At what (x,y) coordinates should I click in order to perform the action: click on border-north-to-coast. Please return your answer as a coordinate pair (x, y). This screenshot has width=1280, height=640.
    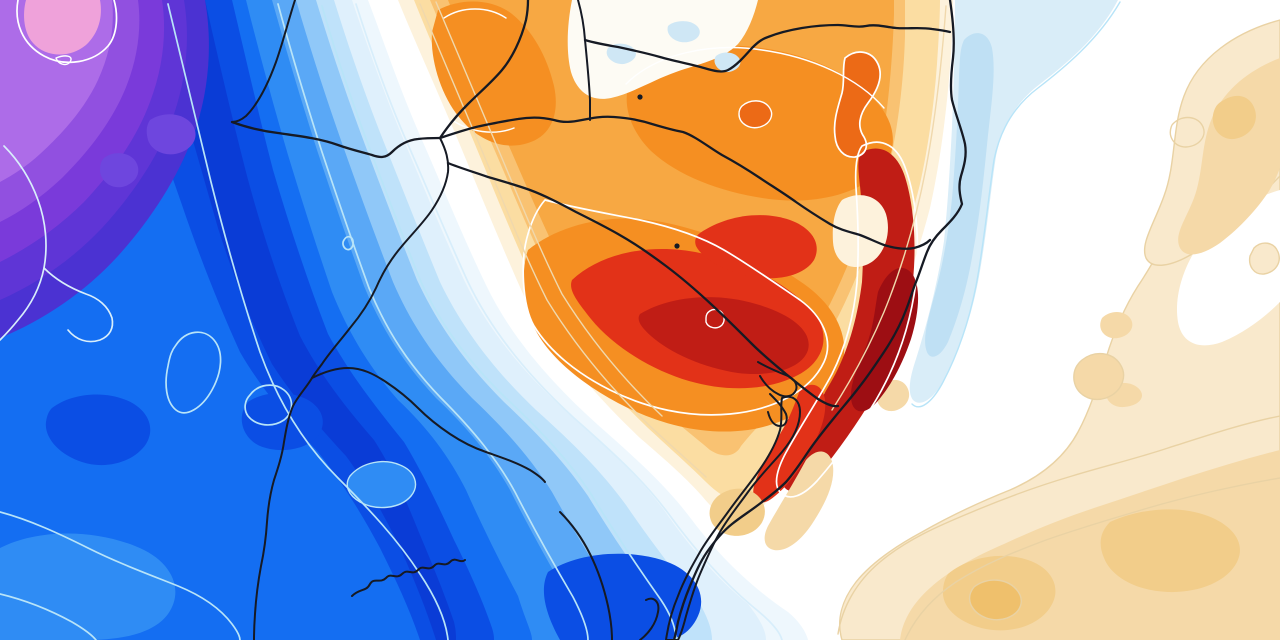
    Looking at the image, I should click on (767, 48).